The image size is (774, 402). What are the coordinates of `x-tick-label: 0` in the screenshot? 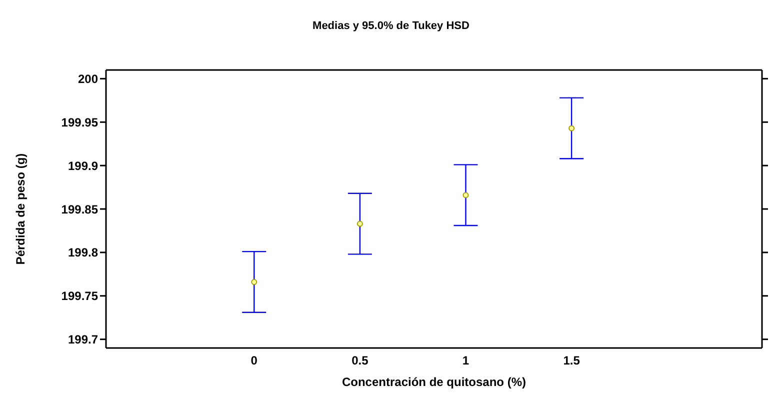 It's located at (254, 361).